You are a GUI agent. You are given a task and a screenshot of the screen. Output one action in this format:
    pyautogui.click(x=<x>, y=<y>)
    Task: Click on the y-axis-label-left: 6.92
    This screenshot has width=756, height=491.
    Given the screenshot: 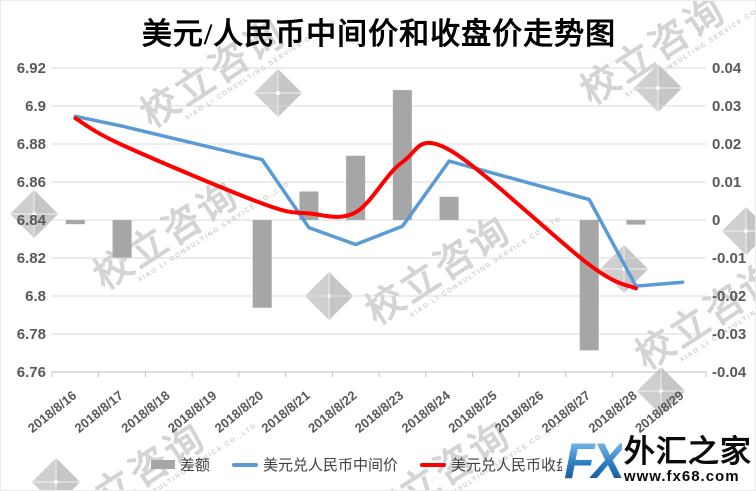 What is the action you would take?
    pyautogui.click(x=31, y=68)
    